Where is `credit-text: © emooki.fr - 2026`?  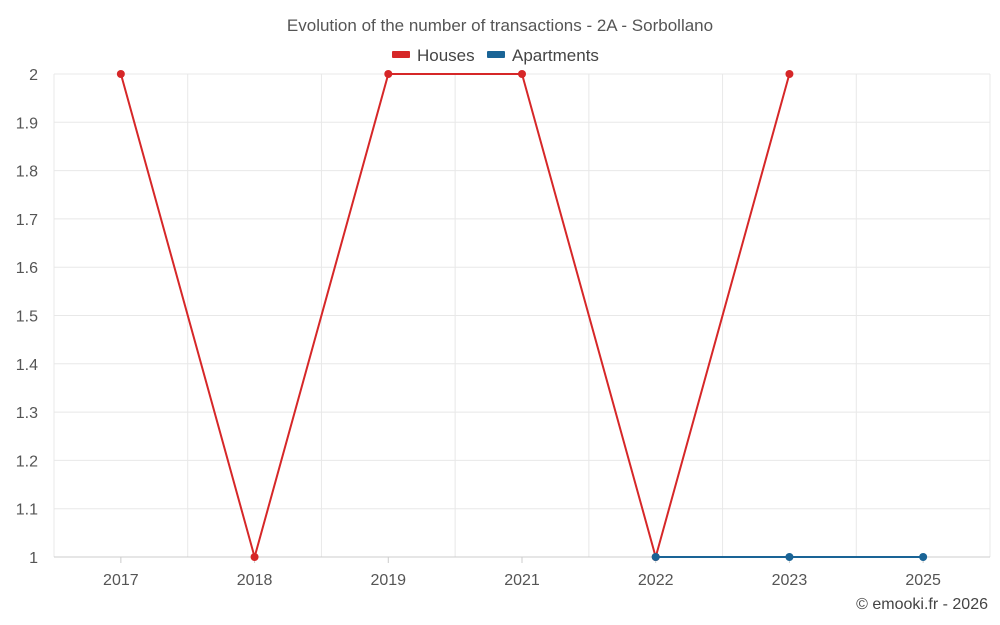 credit-text: © emooki.fr - 2026 is located at coordinates (922, 604).